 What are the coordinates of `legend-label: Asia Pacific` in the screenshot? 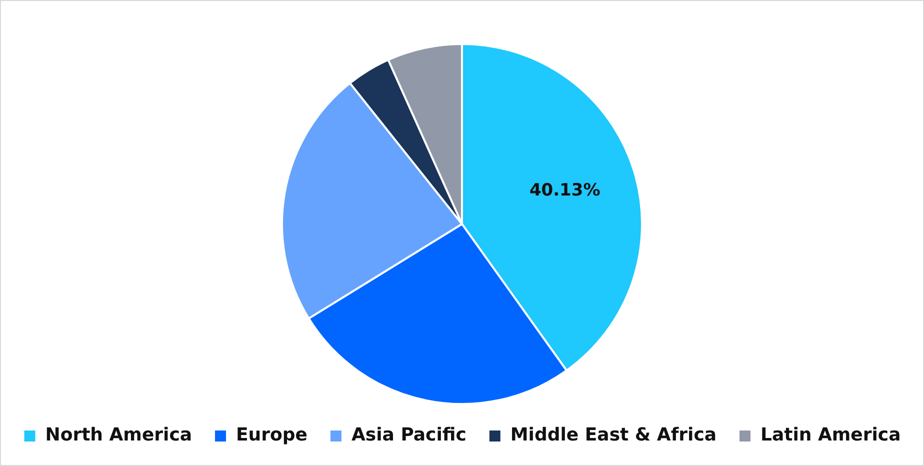 It's located at (408, 435).